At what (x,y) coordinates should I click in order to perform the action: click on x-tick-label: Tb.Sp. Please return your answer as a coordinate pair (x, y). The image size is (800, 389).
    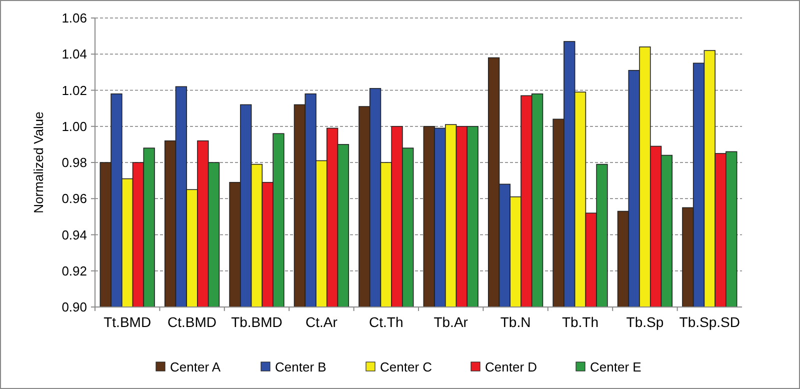
    Looking at the image, I should click on (645, 322).